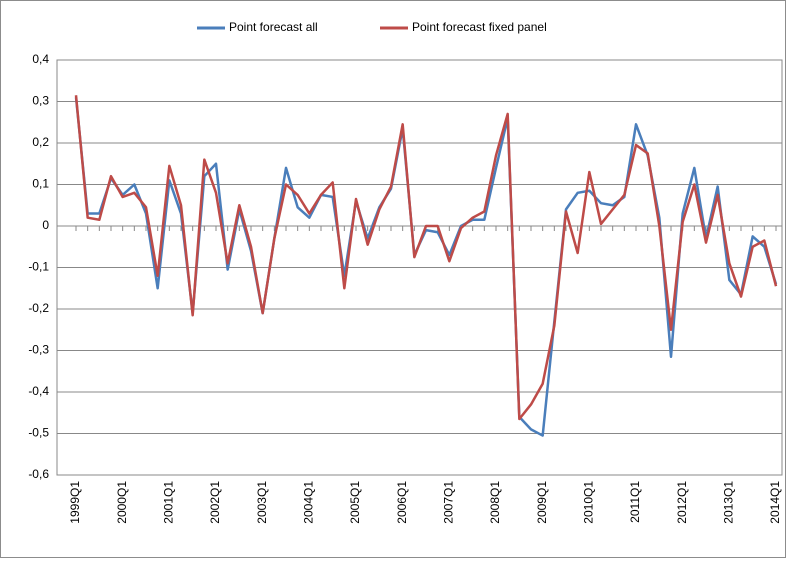  What do you see at coordinates (355, 502) in the screenshot?
I see `x-tick-label: 2005Q1` at bounding box center [355, 502].